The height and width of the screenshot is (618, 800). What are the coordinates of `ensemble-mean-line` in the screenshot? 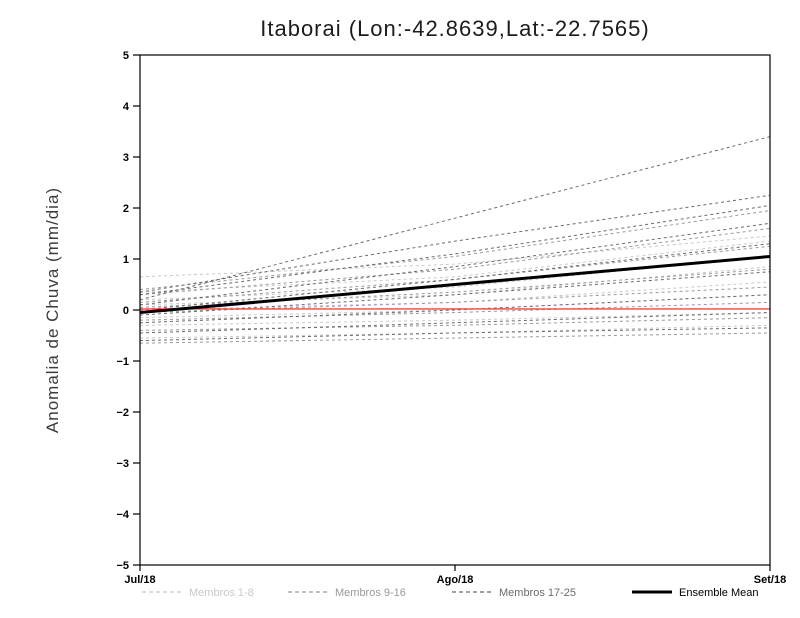 It's located at (455, 284).